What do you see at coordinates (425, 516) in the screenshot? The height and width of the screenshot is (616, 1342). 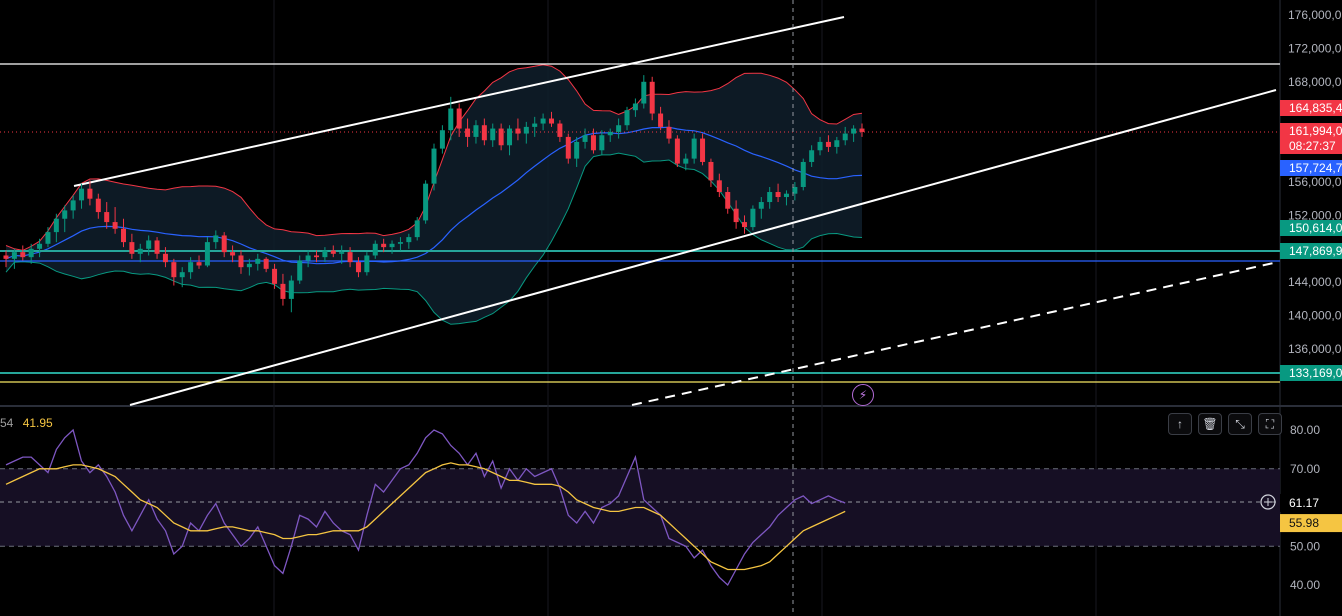 I see `rsi-ma-line` at bounding box center [425, 516].